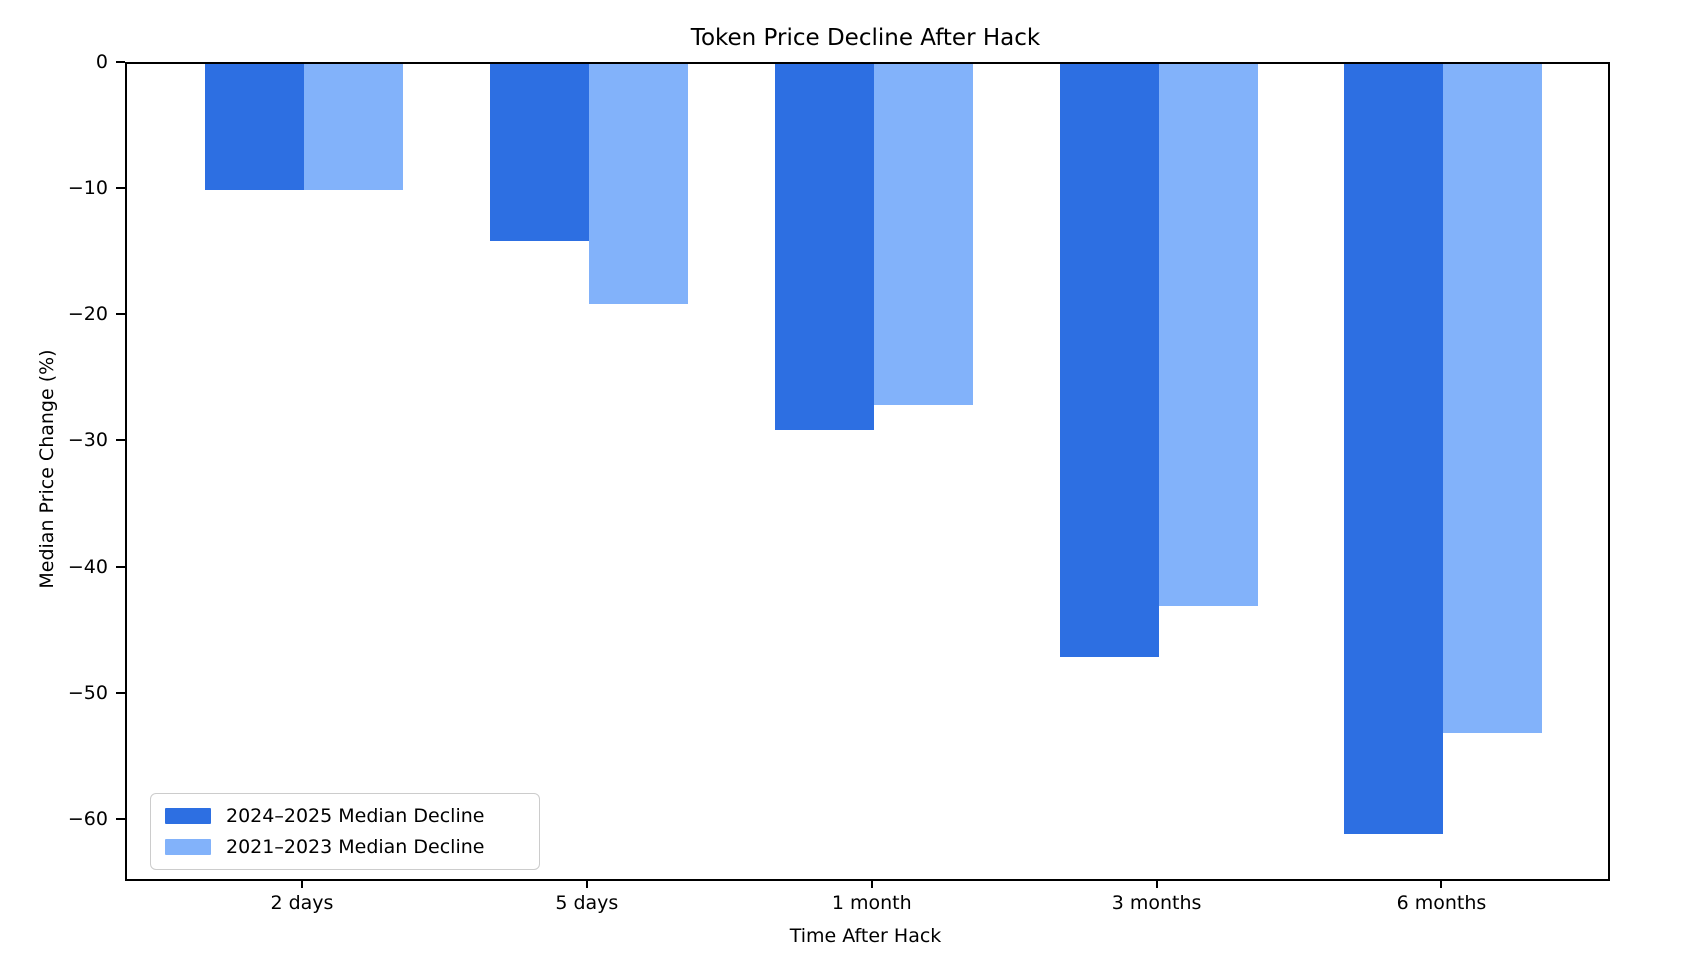  What do you see at coordinates (355, 847) in the screenshot?
I see `legend-label: 2021–2023 Median Decline` at bounding box center [355, 847].